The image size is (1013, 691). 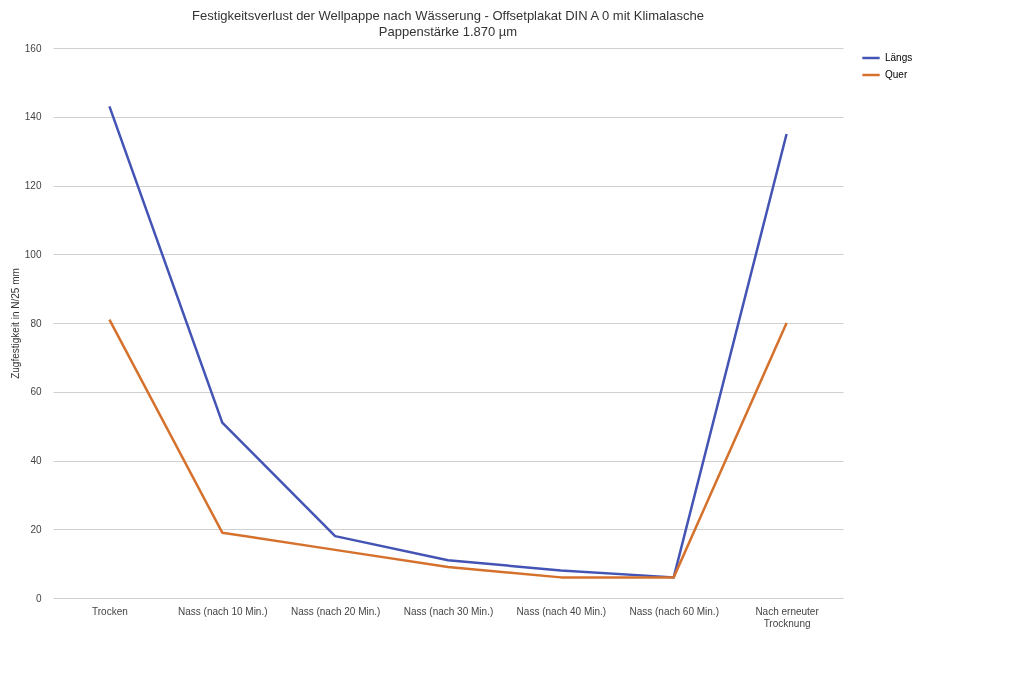 What do you see at coordinates (33, 185) in the screenshot?
I see `y-tick-label: 120` at bounding box center [33, 185].